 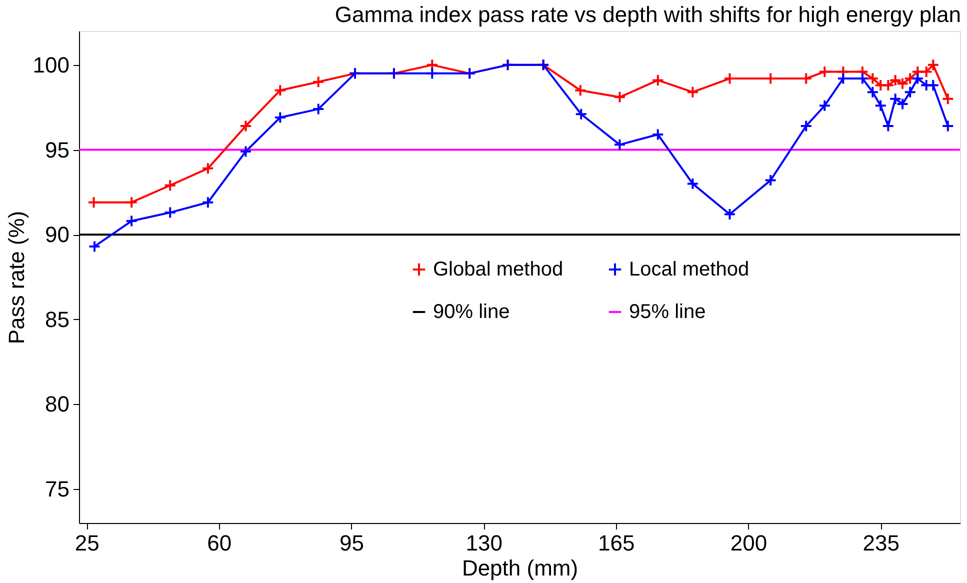 What do you see at coordinates (881, 543) in the screenshot?
I see `x-tick-label: 235` at bounding box center [881, 543].